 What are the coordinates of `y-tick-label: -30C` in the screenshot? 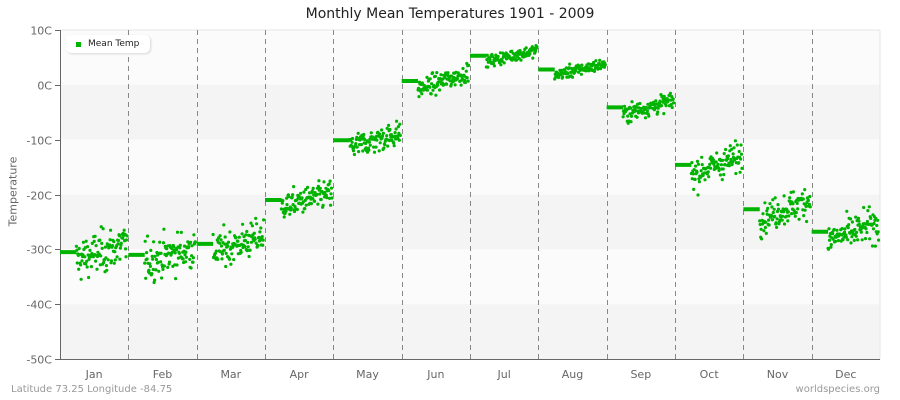 It's located at (39, 250).